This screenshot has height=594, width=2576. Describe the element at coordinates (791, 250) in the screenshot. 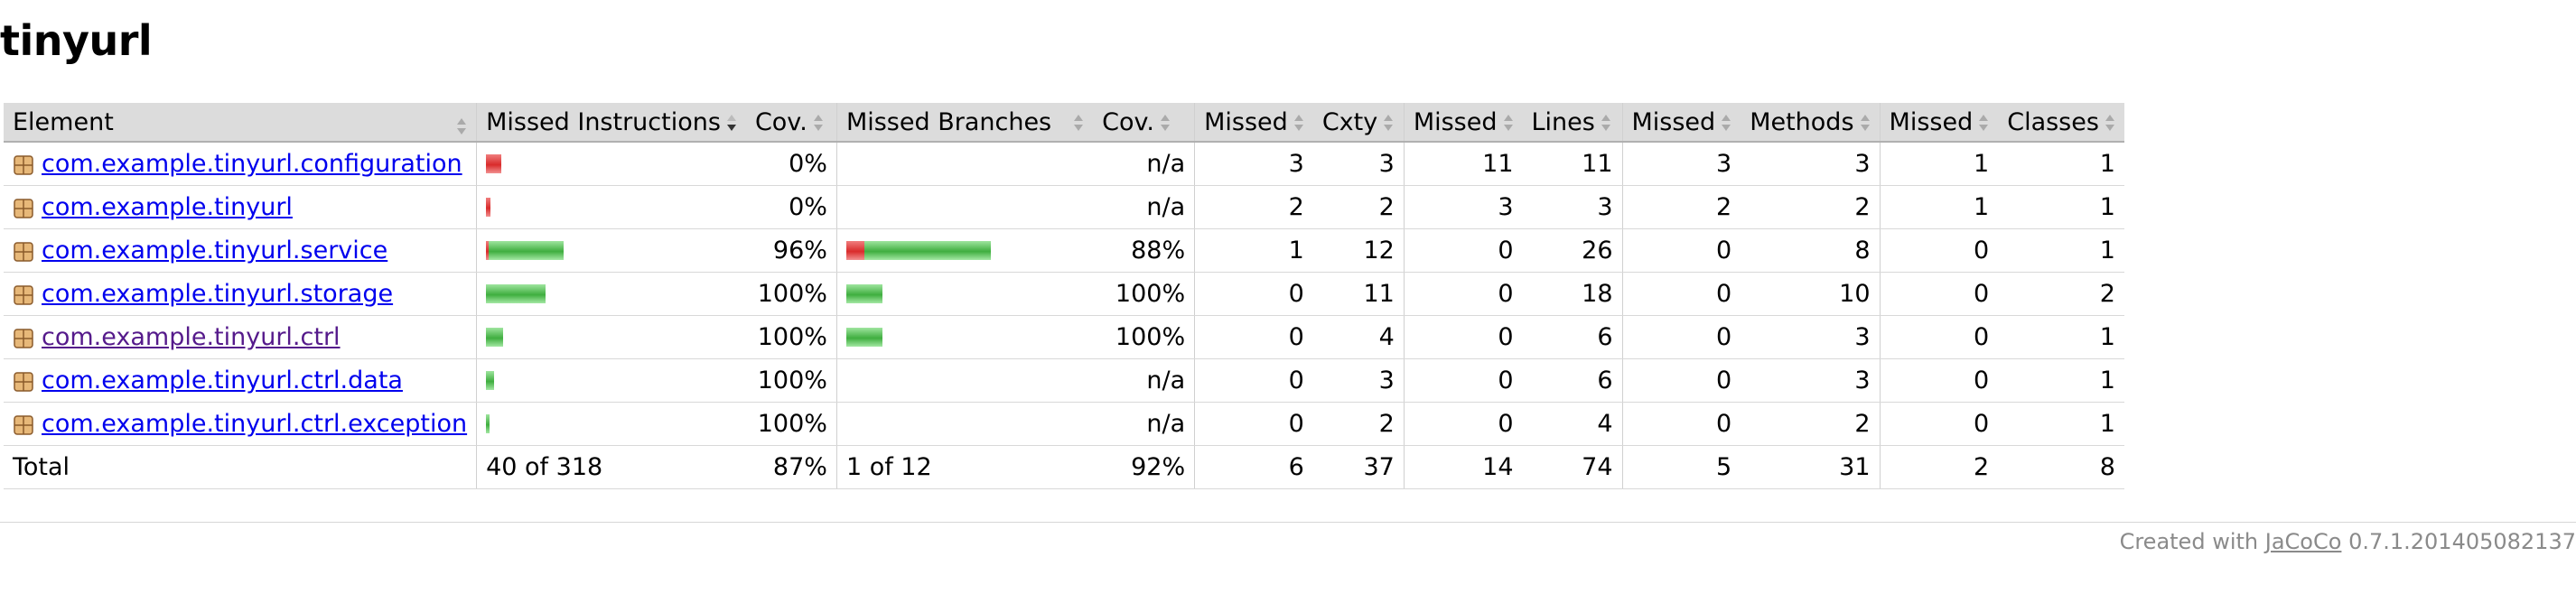

I see `instruction-coverage: 96%` at that location.